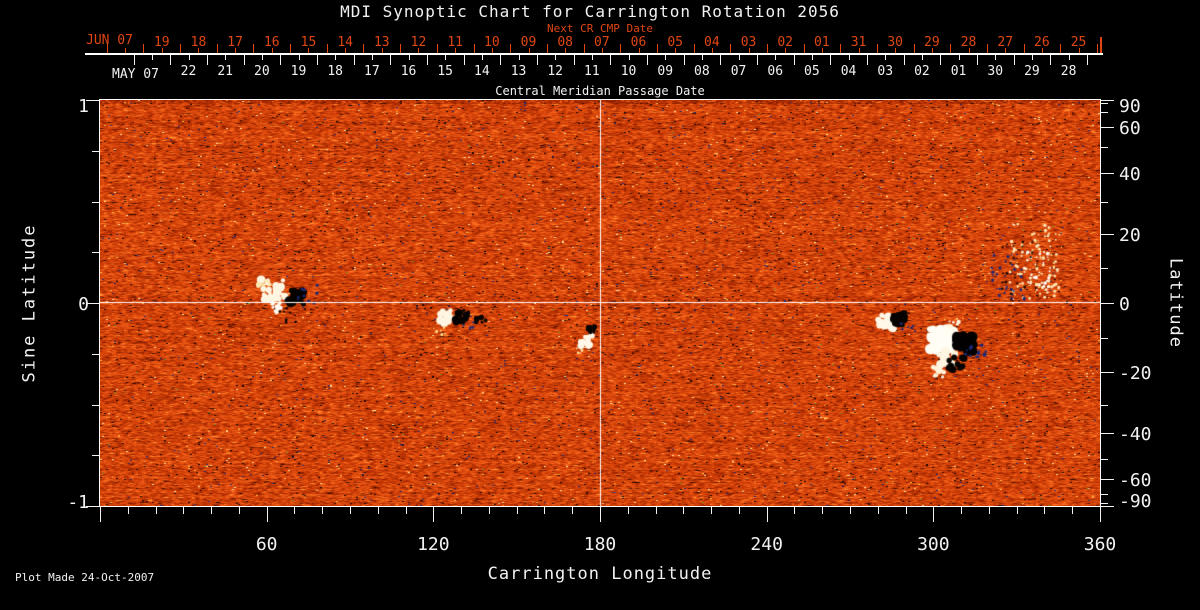 The width and height of the screenshot is (1200, 610). I want to click on next-cr-day-label: 10, so click(492, 42).